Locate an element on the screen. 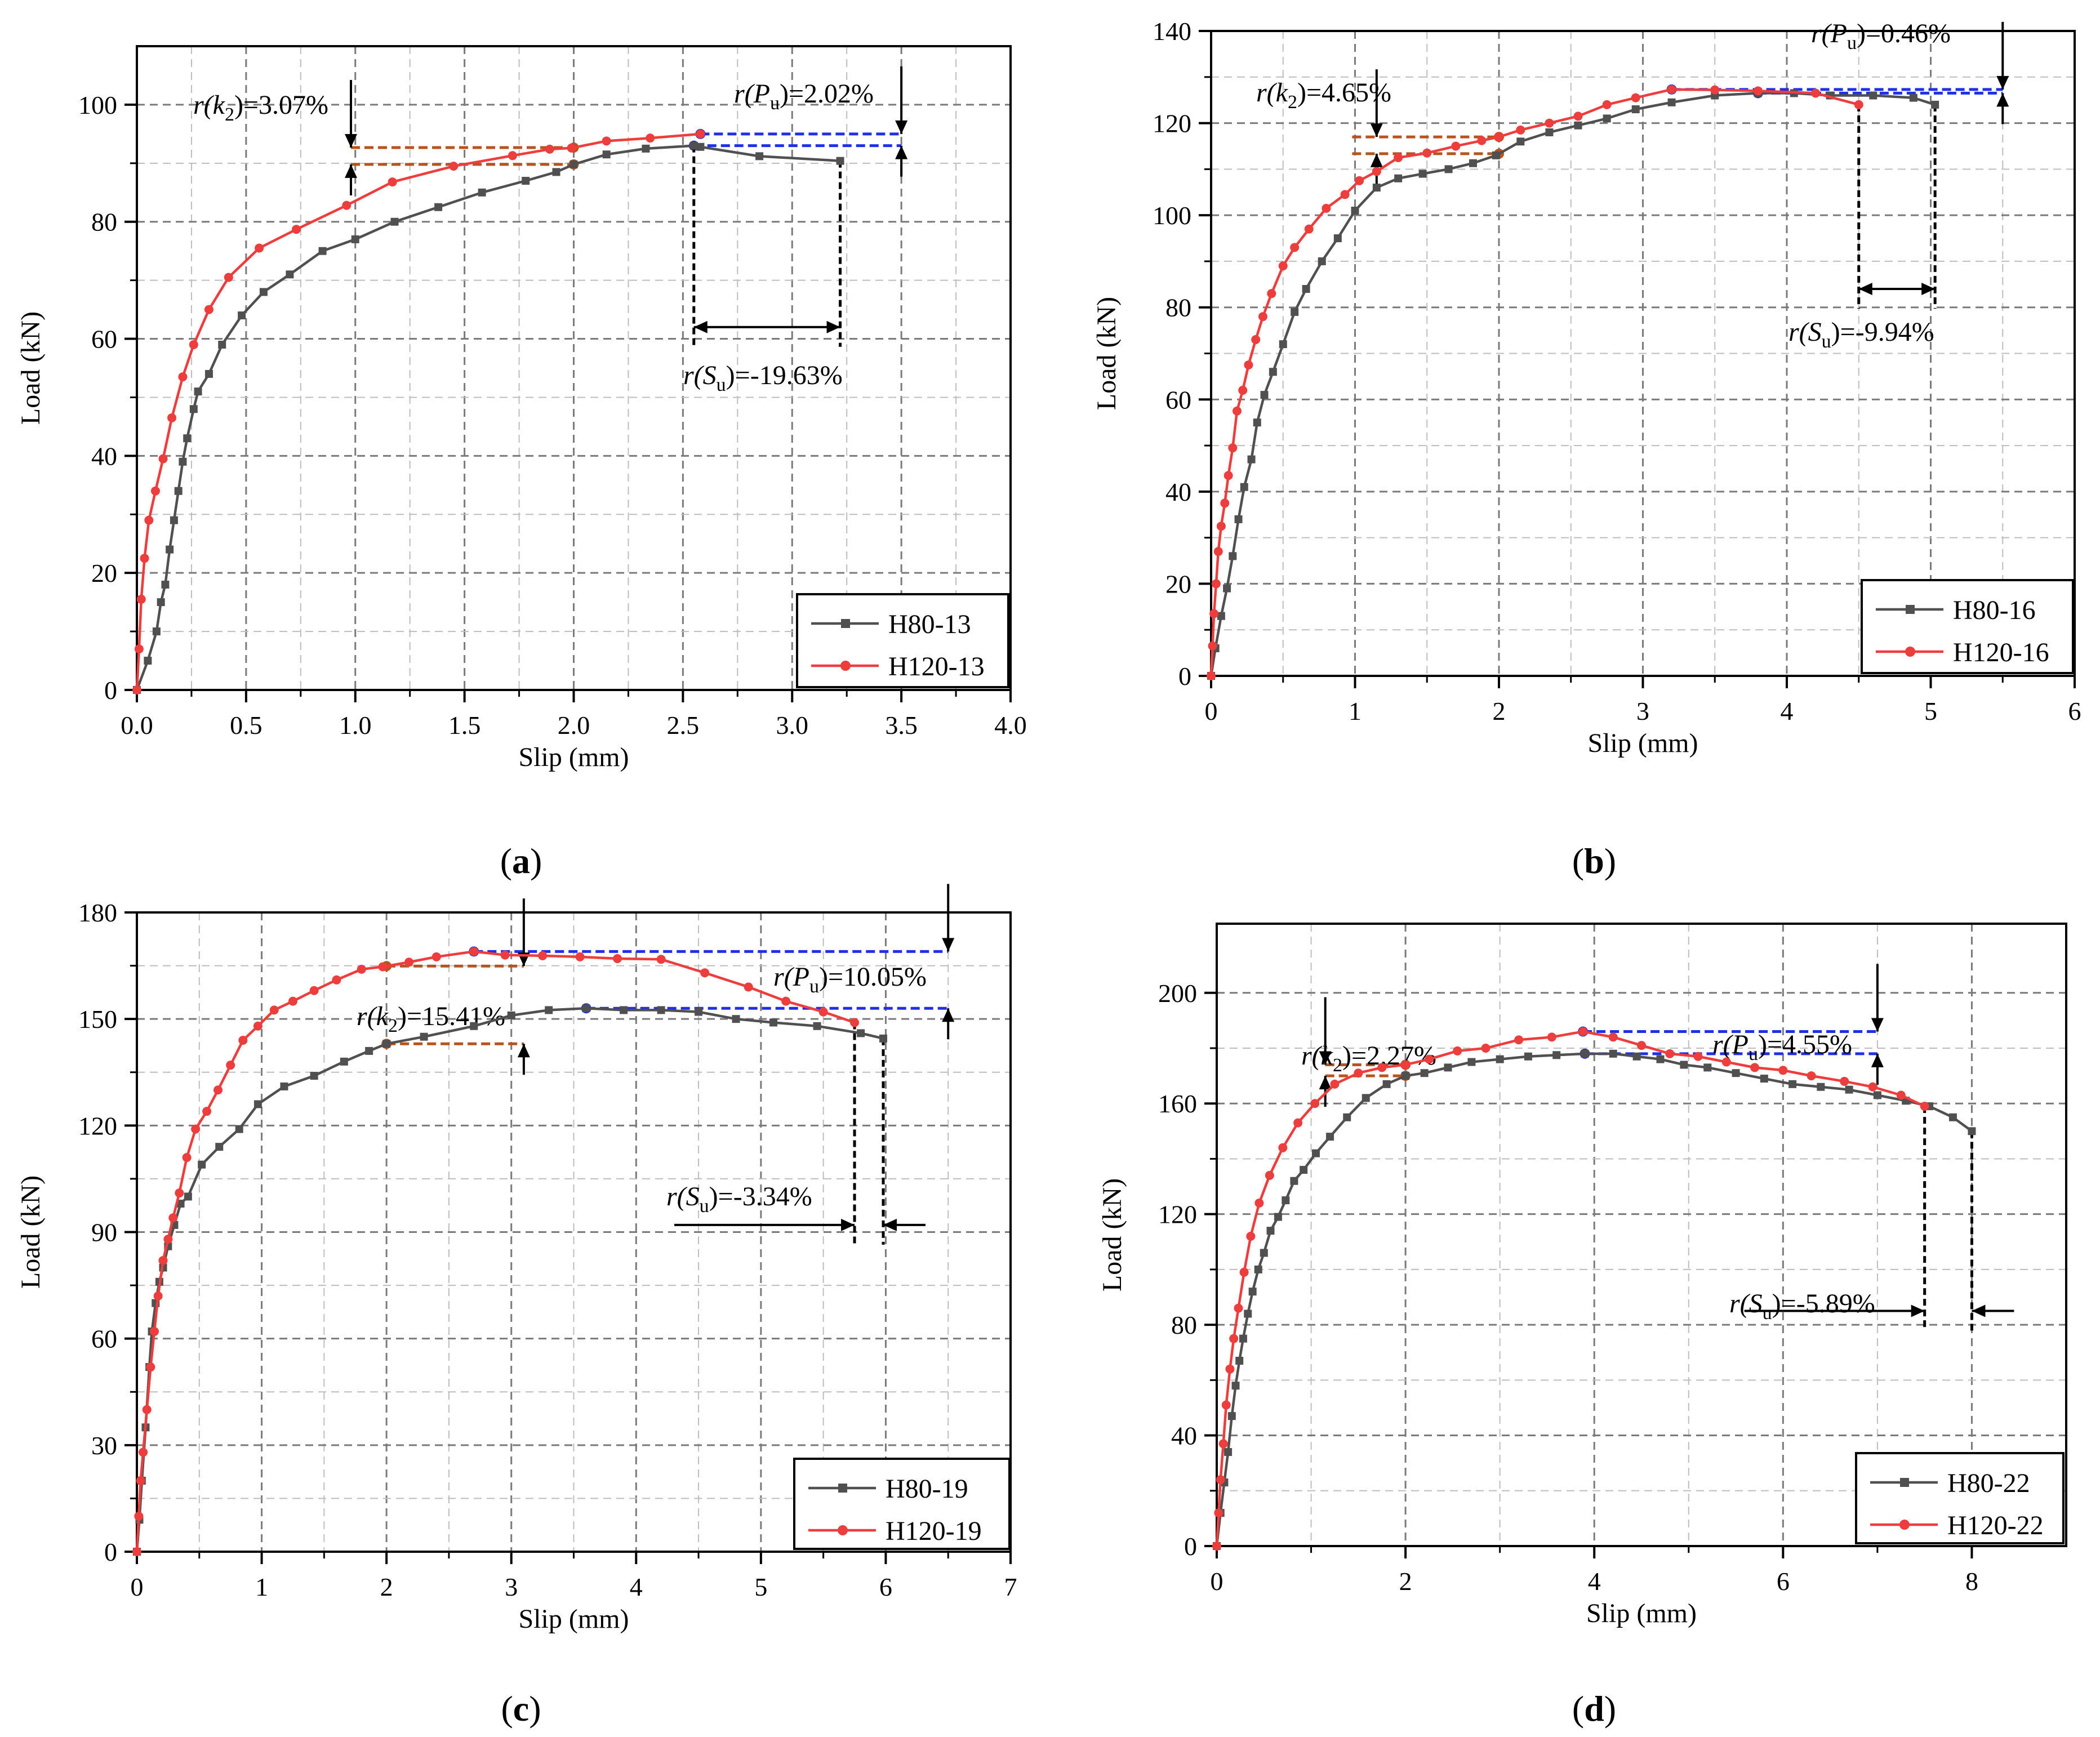 The image size is (2100, 1737). y-tick-label: 200 is located at coordinates (1177, 993).